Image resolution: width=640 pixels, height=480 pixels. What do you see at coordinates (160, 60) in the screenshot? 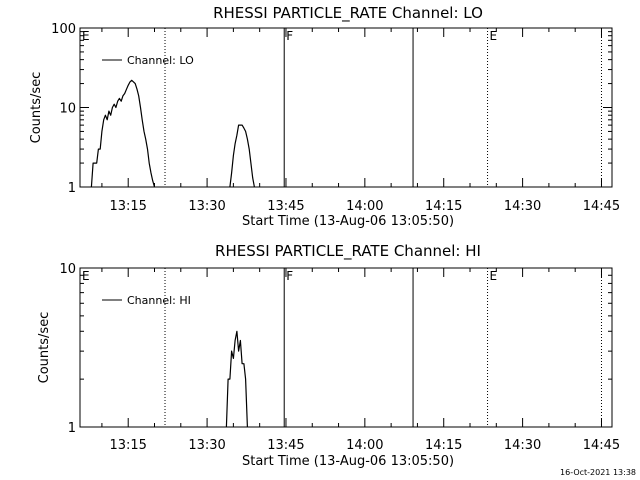
I see `legend-label: Channel: LO` at bounding box center [160, 60].